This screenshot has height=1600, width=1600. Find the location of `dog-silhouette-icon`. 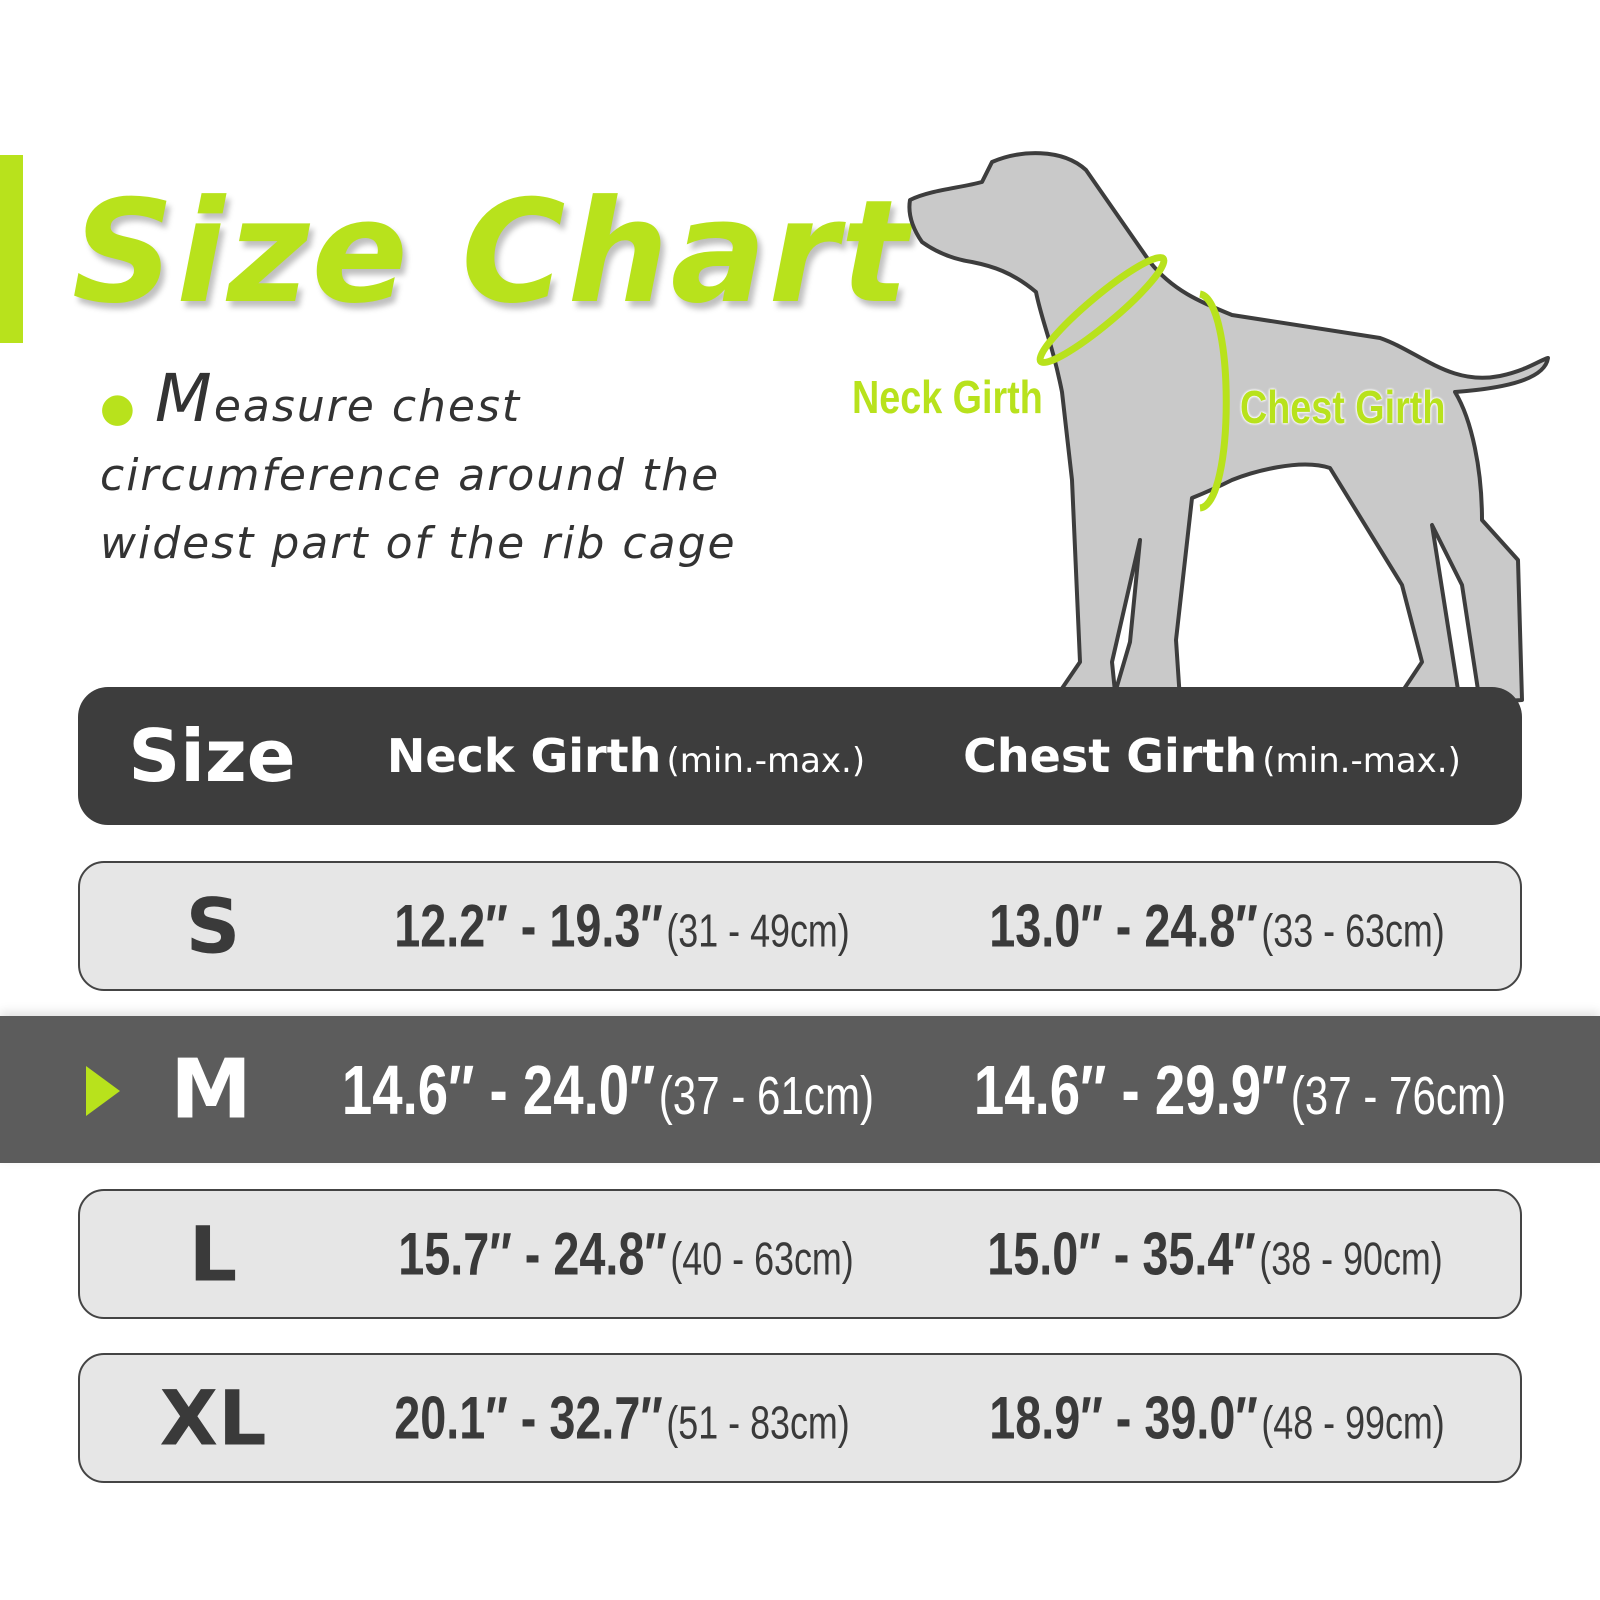

dog-silhouette-icon is located at coordinates (1228, 431).